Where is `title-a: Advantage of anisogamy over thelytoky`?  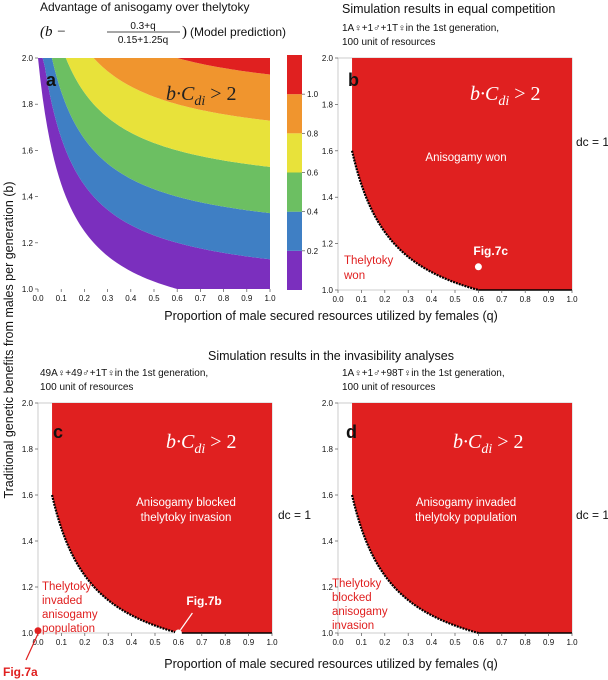
title-a: Advantage of anisogamy over thelytoky is located at coordinates (144, 7).